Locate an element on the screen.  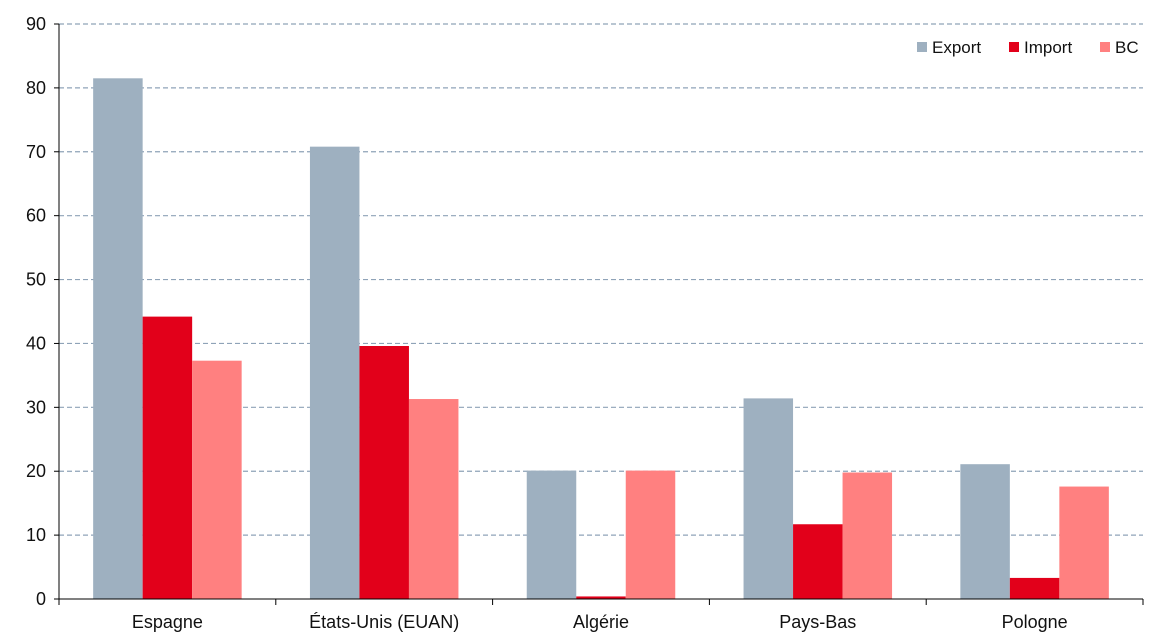
y-tick-label: 50 is located at coordinates (36, 280).